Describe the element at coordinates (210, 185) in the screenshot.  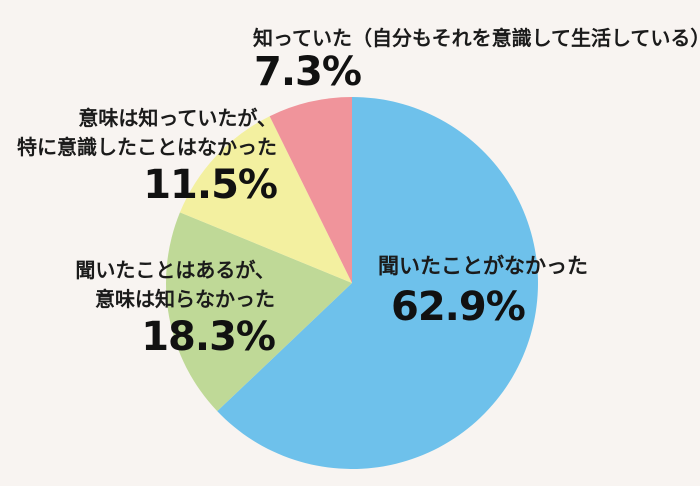
I see `slice-value-yellow: 11.5%` at that location.